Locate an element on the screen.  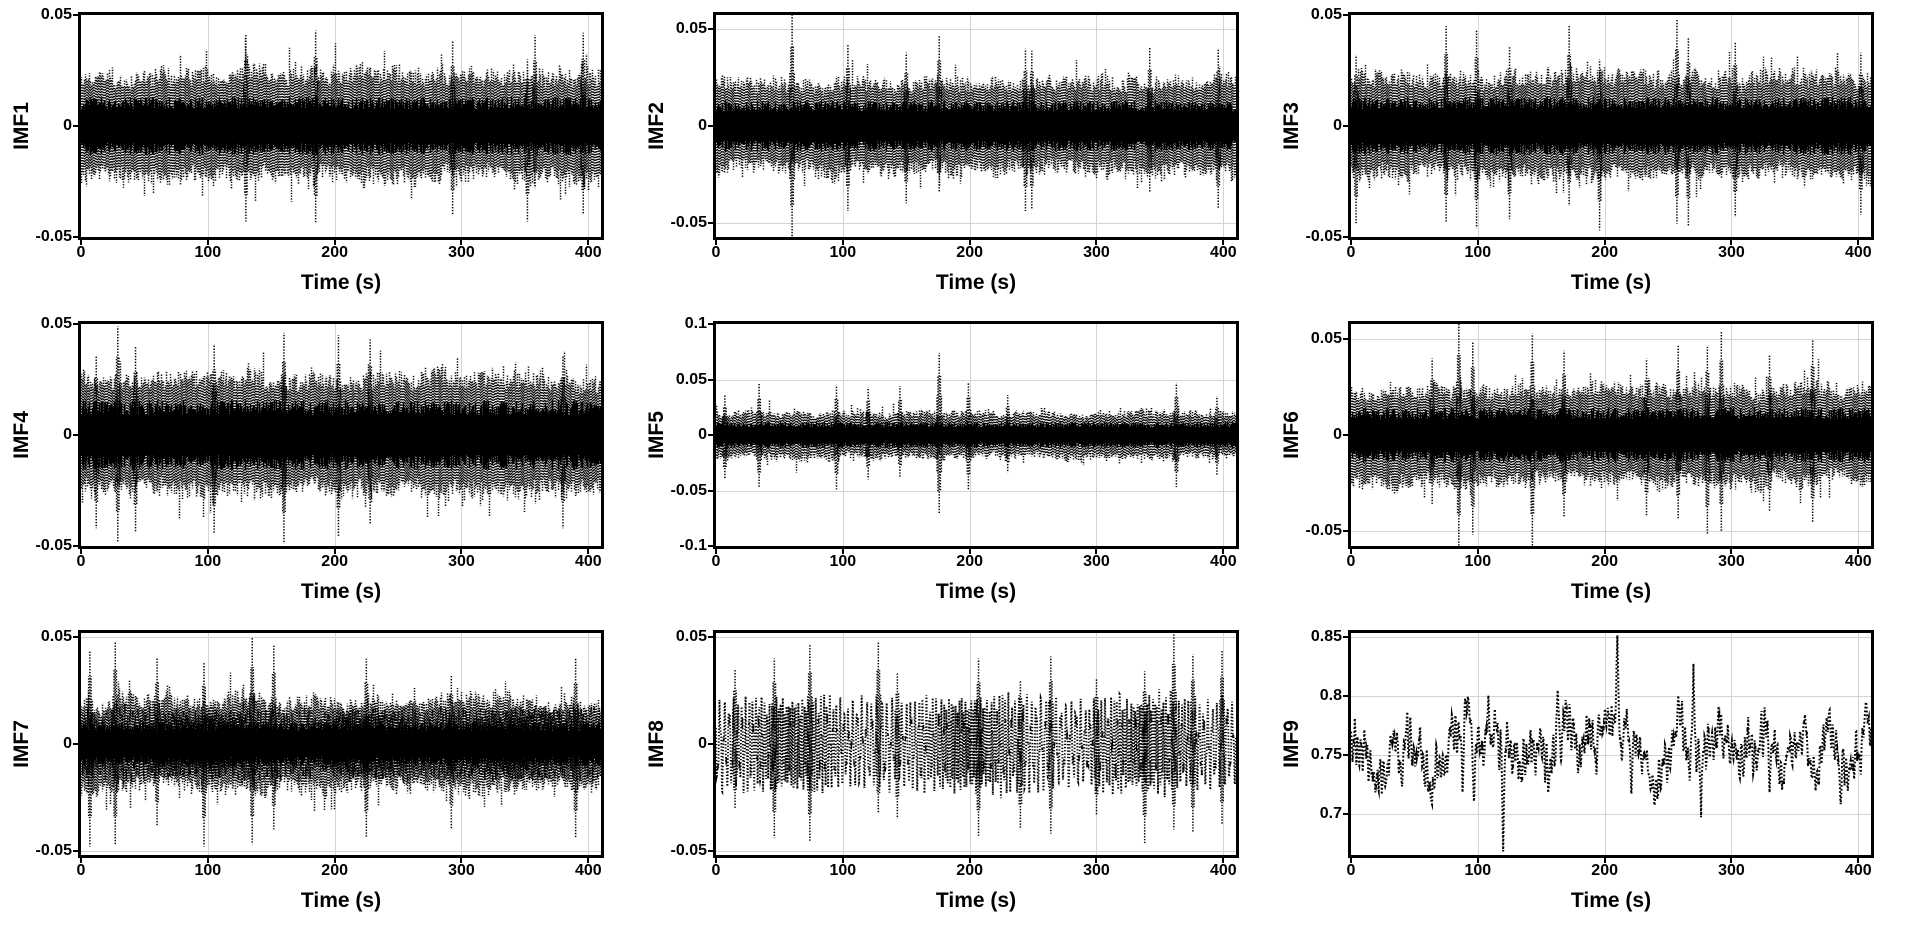
subplot-imf2: IMF2 0.05 0 -0.05 0 100 200 300 400 Time (s) is located at coordinates (952, 154).